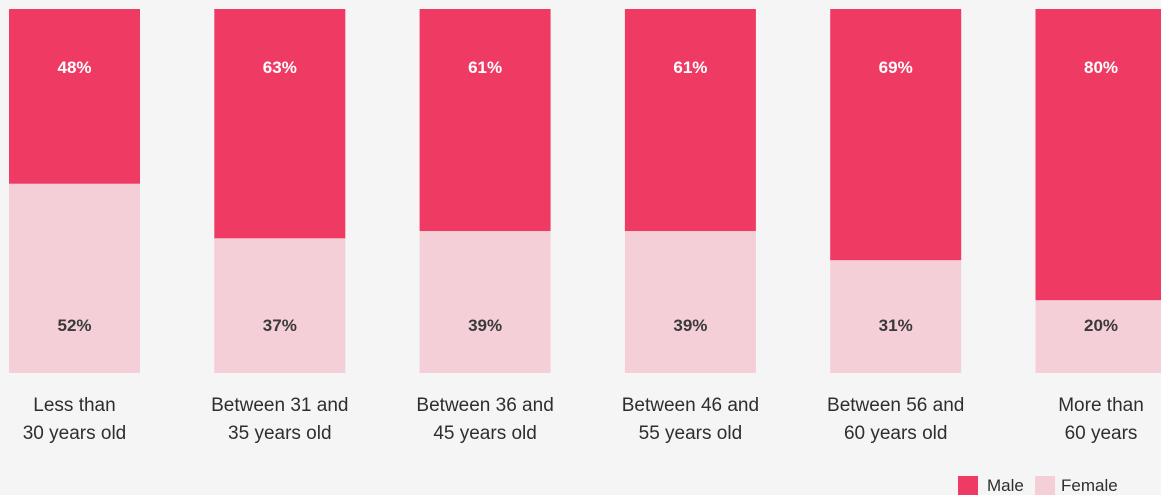 Image resolution: width=1161 pixels, height=495 pixels. What do you see at coordinates (485, 67) in the screenshot?
I see `data-label-male-2: 61%` at bounding box center [485, 67].